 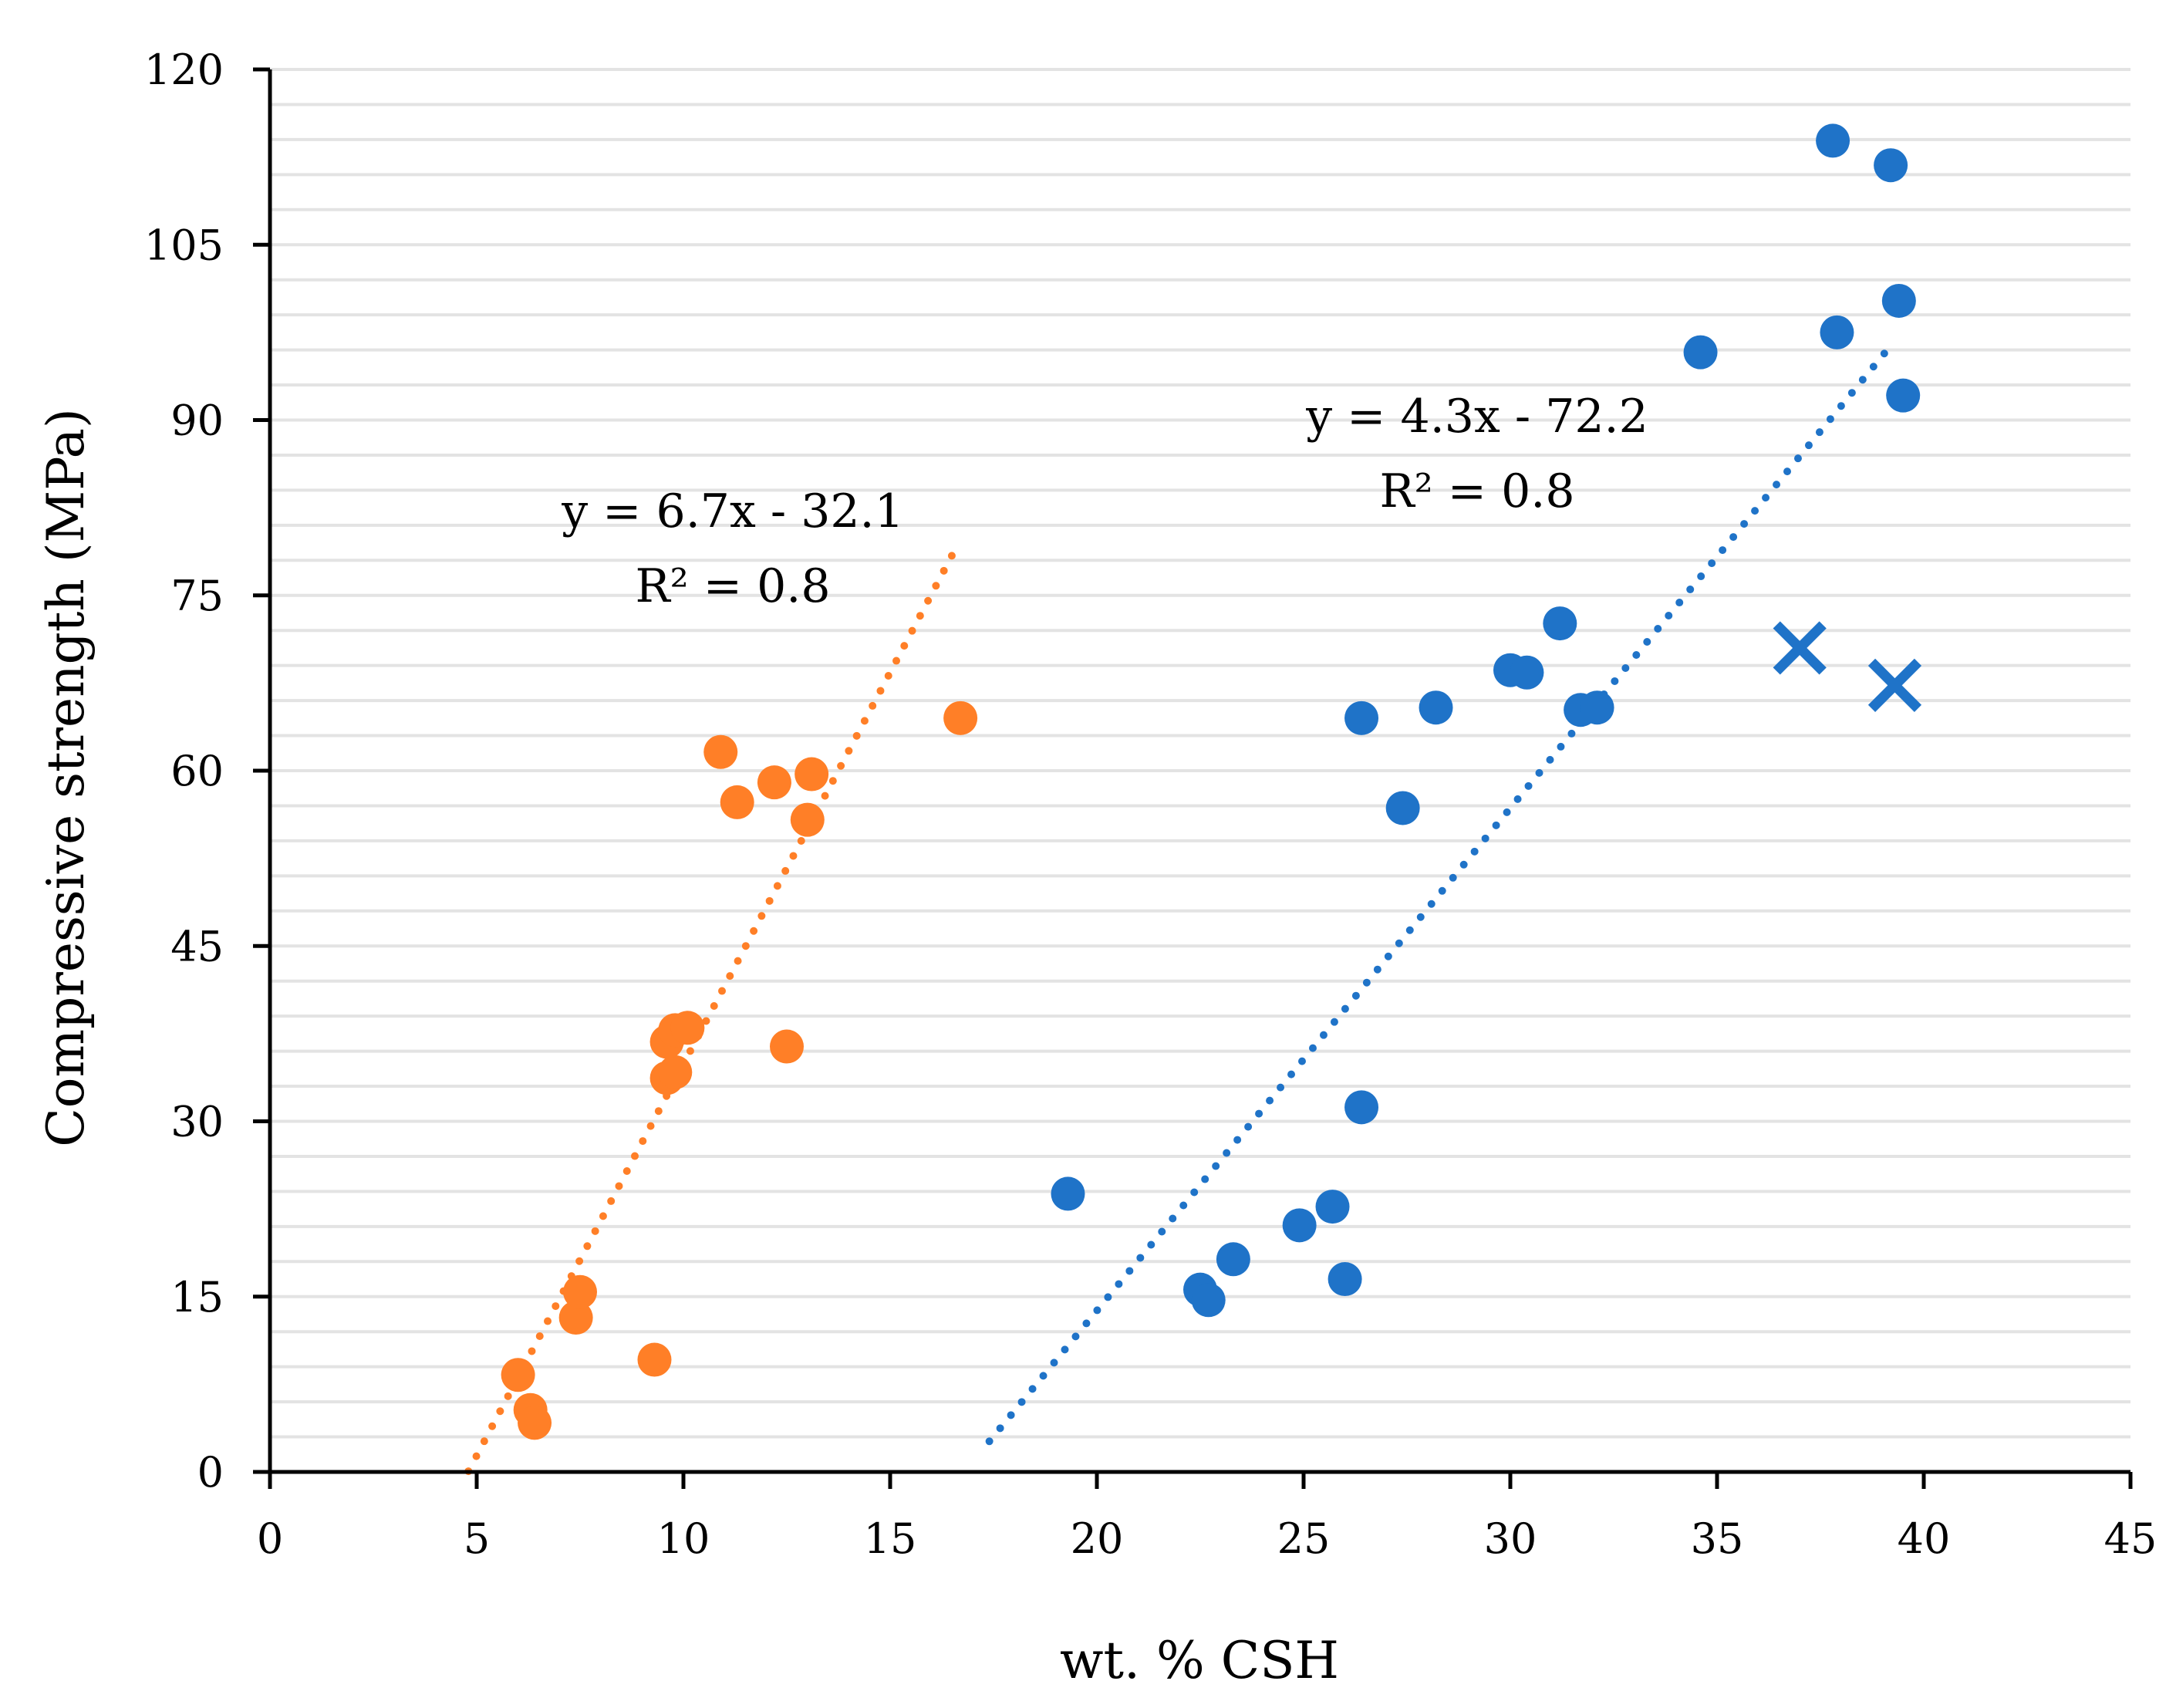 I want to click on y-tick-label: 0, so click(x=210, y=1472).